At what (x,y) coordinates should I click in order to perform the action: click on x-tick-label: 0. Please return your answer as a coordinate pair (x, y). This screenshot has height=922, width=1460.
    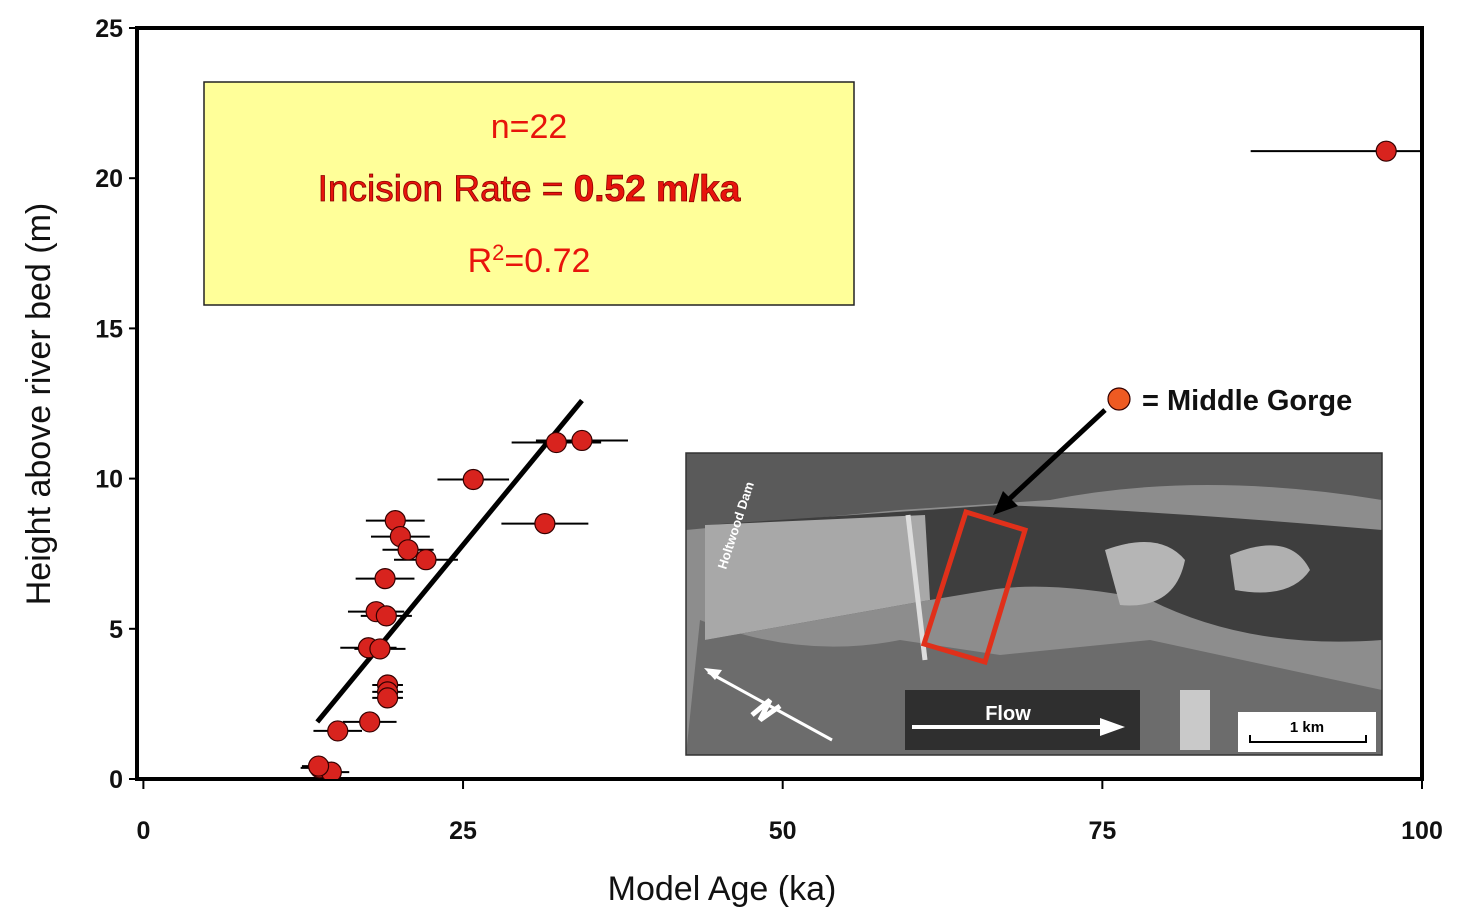
    Looking at the image, I should click on (143, 831).